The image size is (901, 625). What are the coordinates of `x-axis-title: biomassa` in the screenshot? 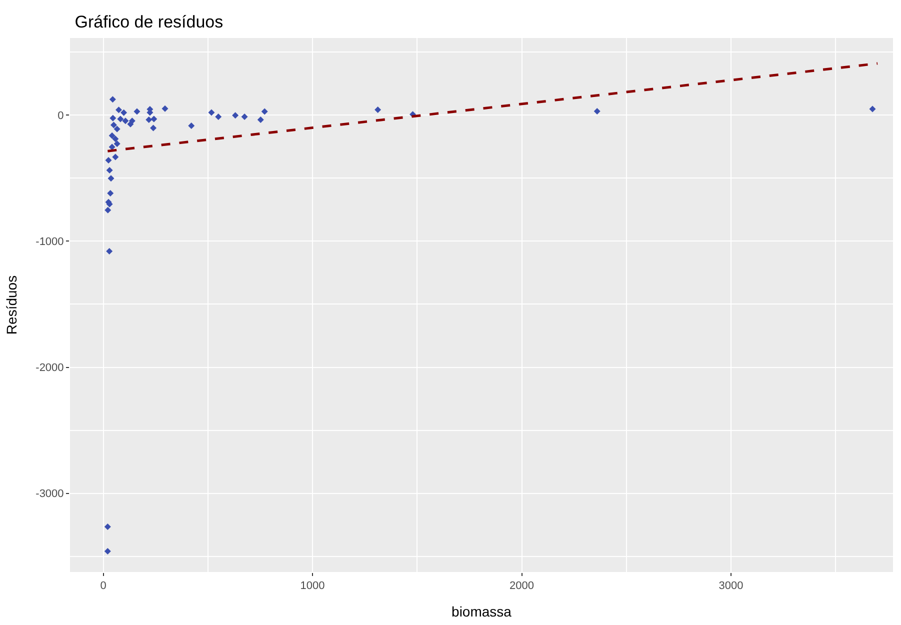 It's located at (482, 612).